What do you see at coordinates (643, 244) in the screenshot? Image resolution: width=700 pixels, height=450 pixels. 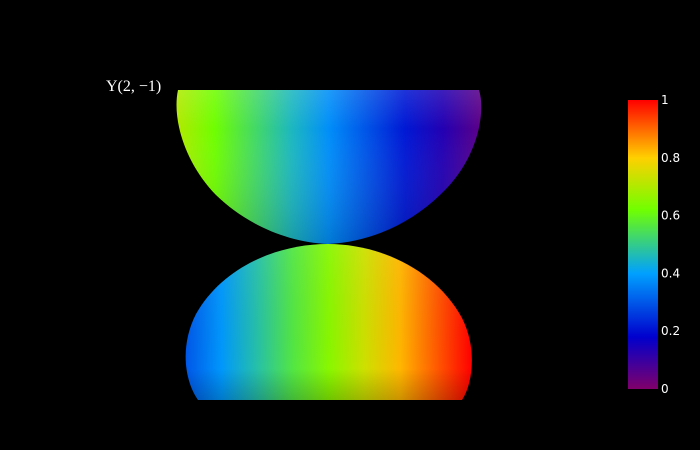 I see `colorbar-gradient` at bounding box center [643, 244].